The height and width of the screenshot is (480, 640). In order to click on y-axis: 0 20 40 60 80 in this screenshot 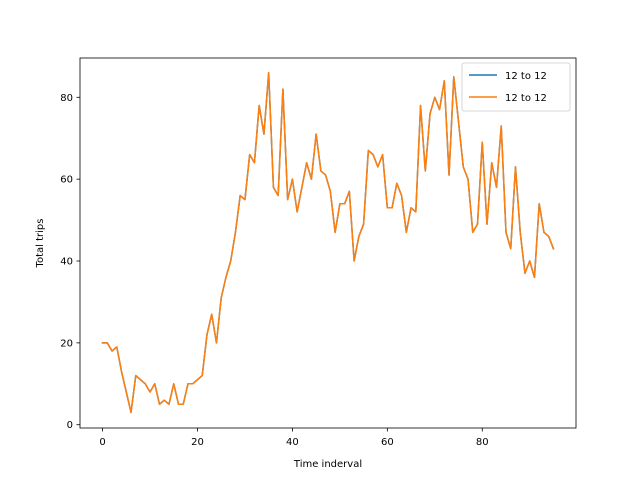, I will do `click(70, 262)`.